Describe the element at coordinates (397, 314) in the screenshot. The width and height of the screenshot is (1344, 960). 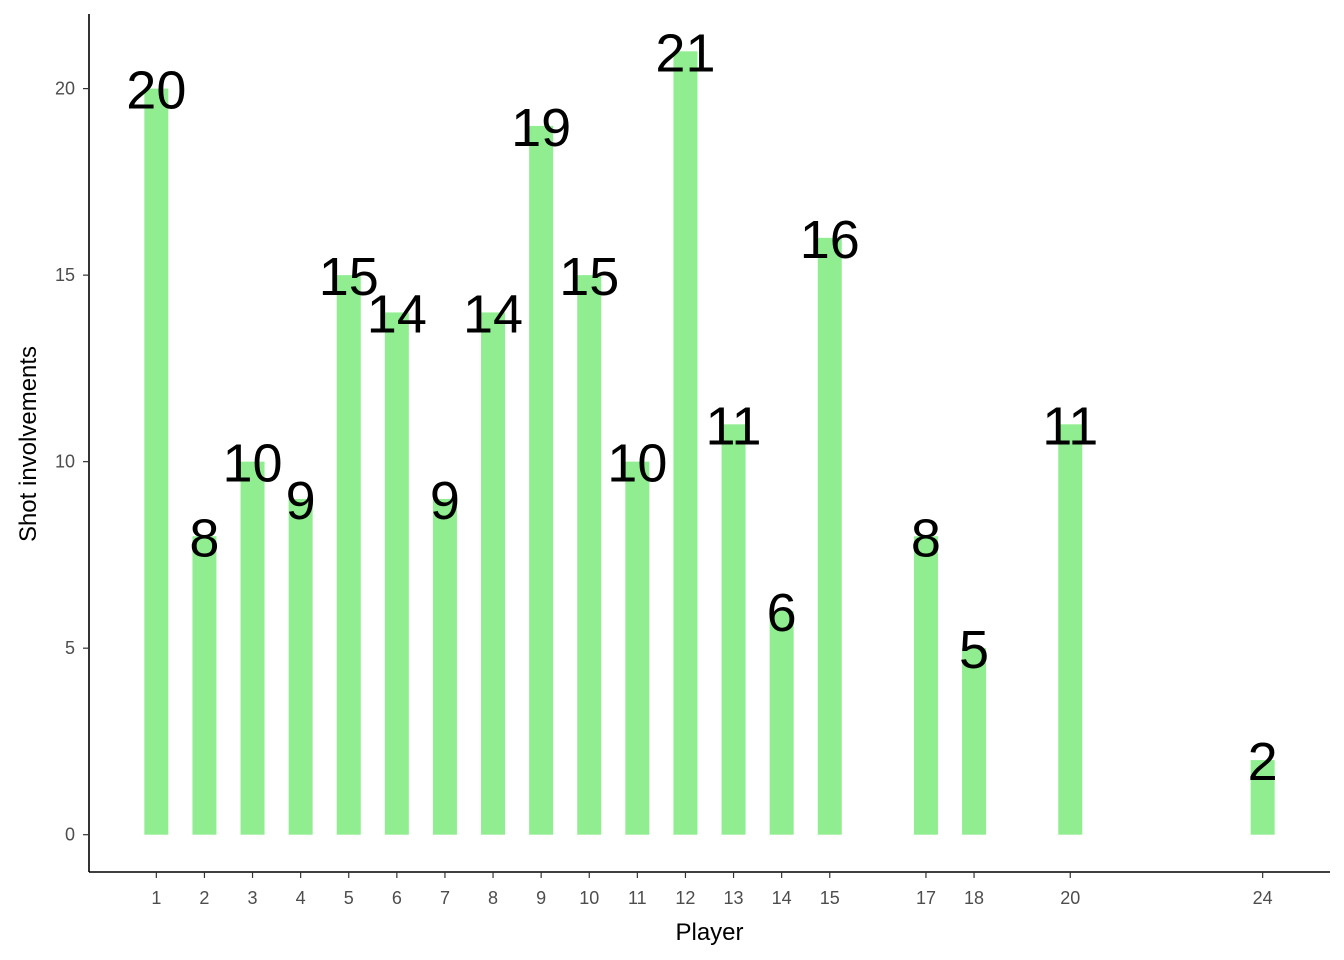
I see `data-label-player-6: 14` at that location.